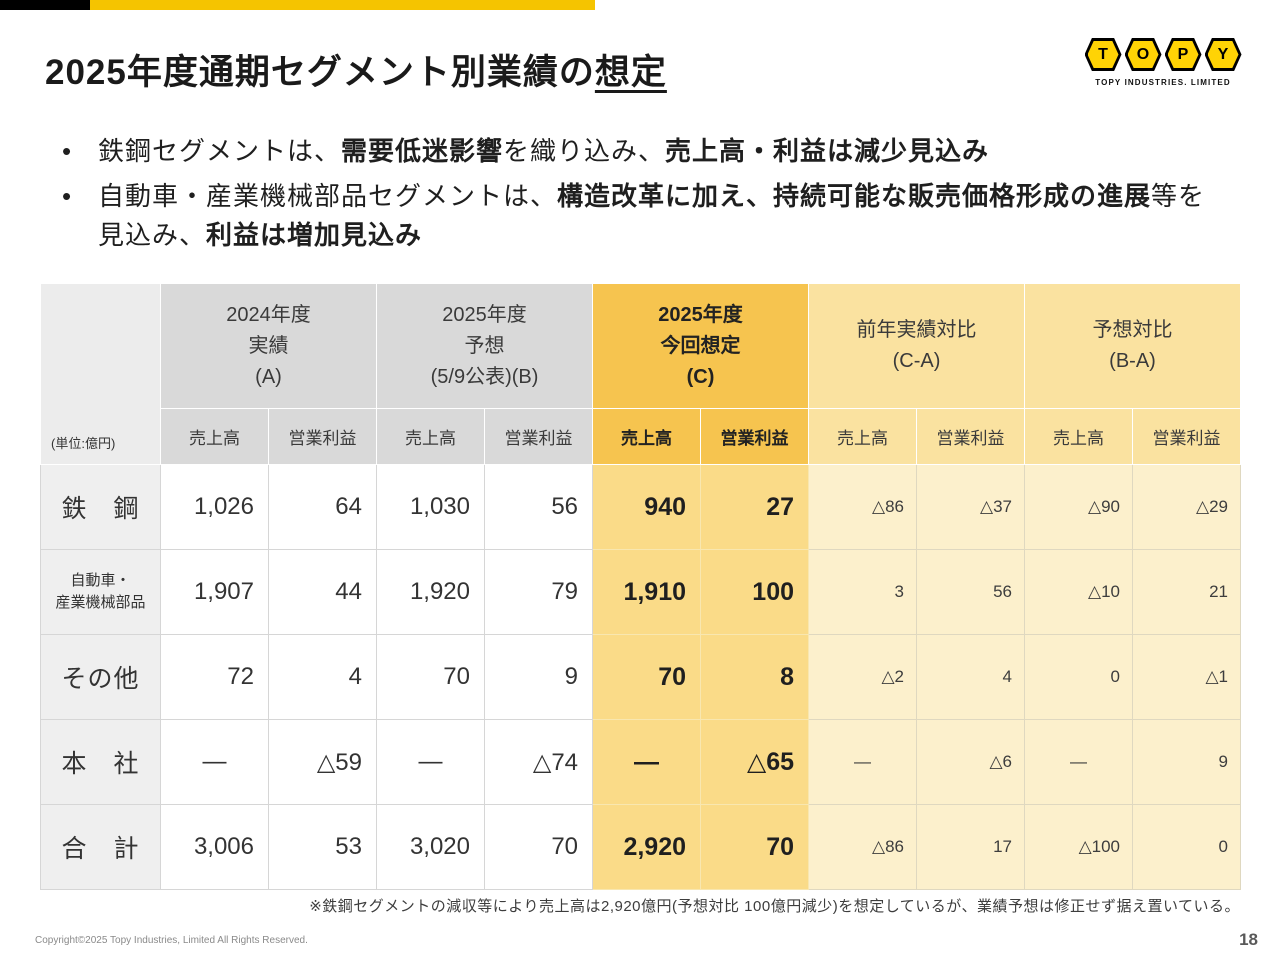 The width and height of the screenshot is (1280, 960). What do you see at coordinates (647, 507) in the screenshot?
I see `table-cell: 940` at bounding box center [647, 507].